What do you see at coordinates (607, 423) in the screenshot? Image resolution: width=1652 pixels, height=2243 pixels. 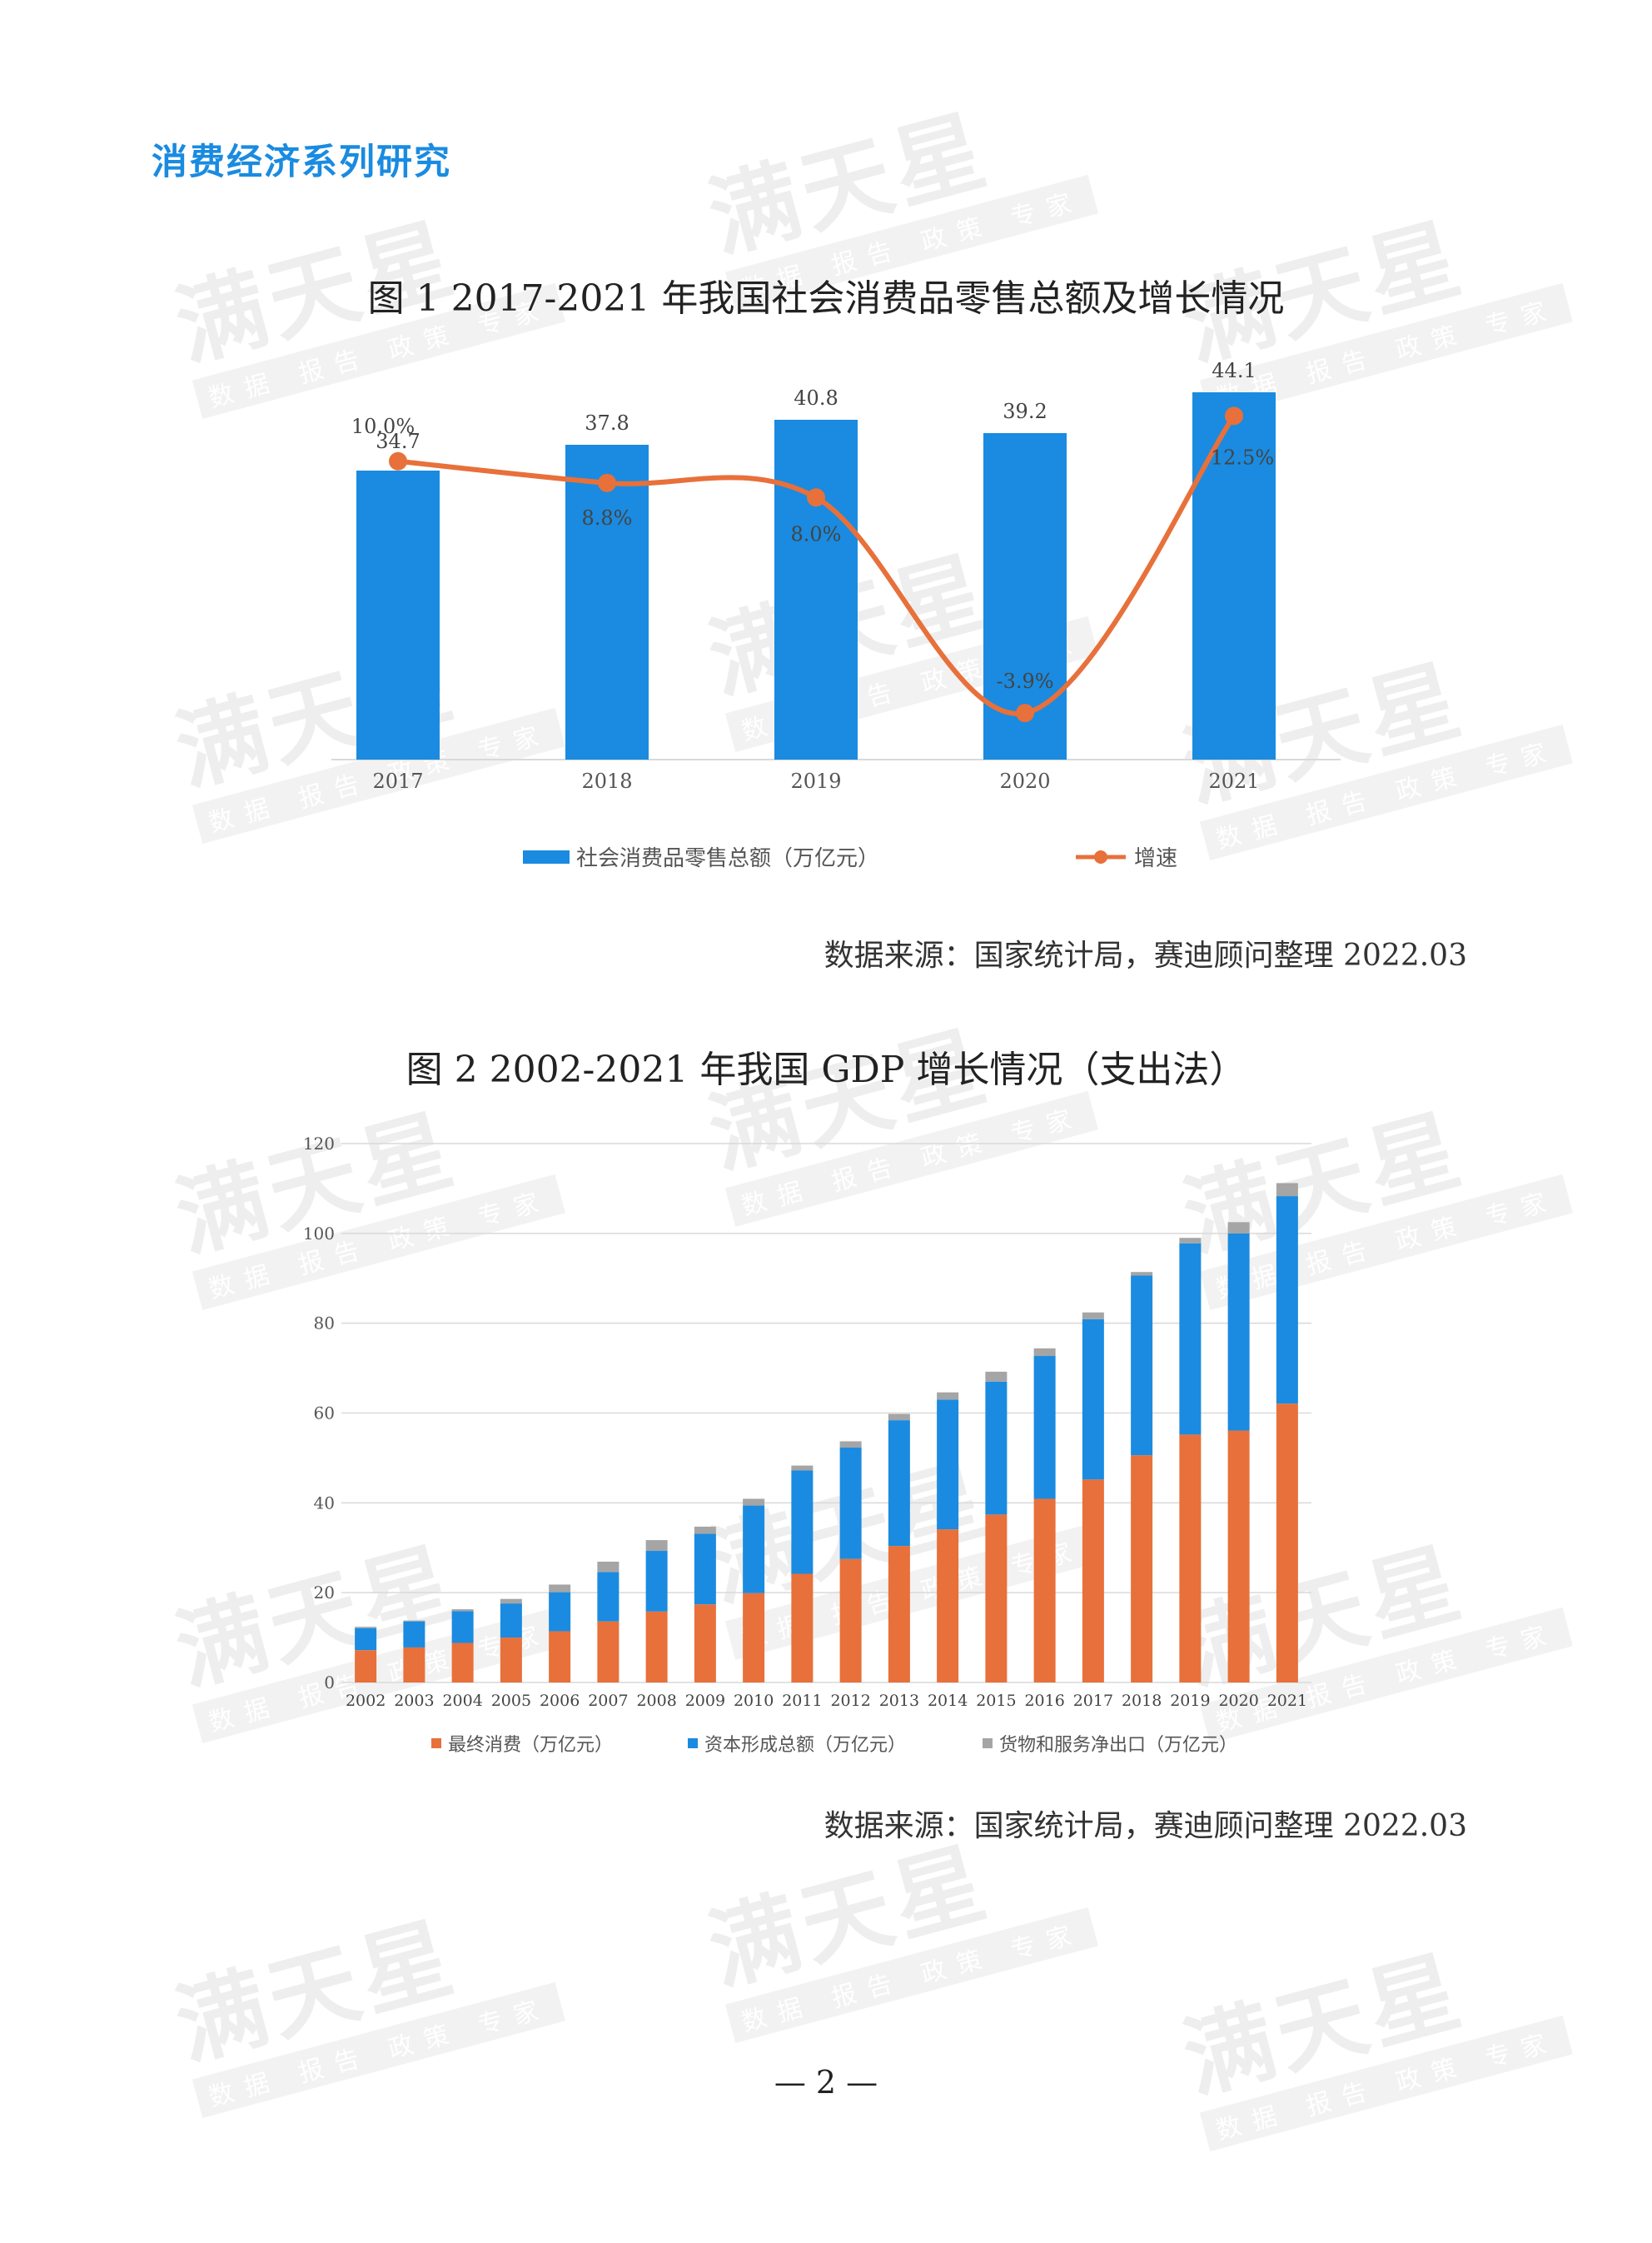 I see `bar-value-label: 37.8` at bounding box center [607, 423].